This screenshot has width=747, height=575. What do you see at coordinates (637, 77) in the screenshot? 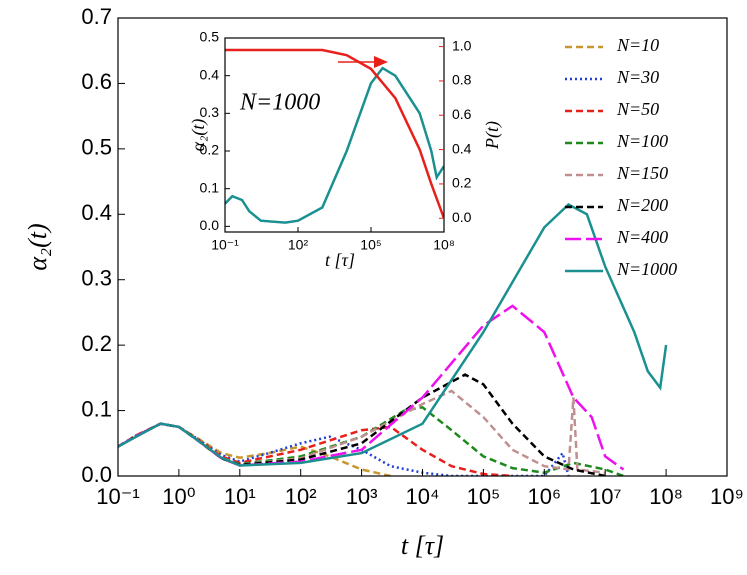
I see `legend-label: N=30` at bounding box center [637, 77].